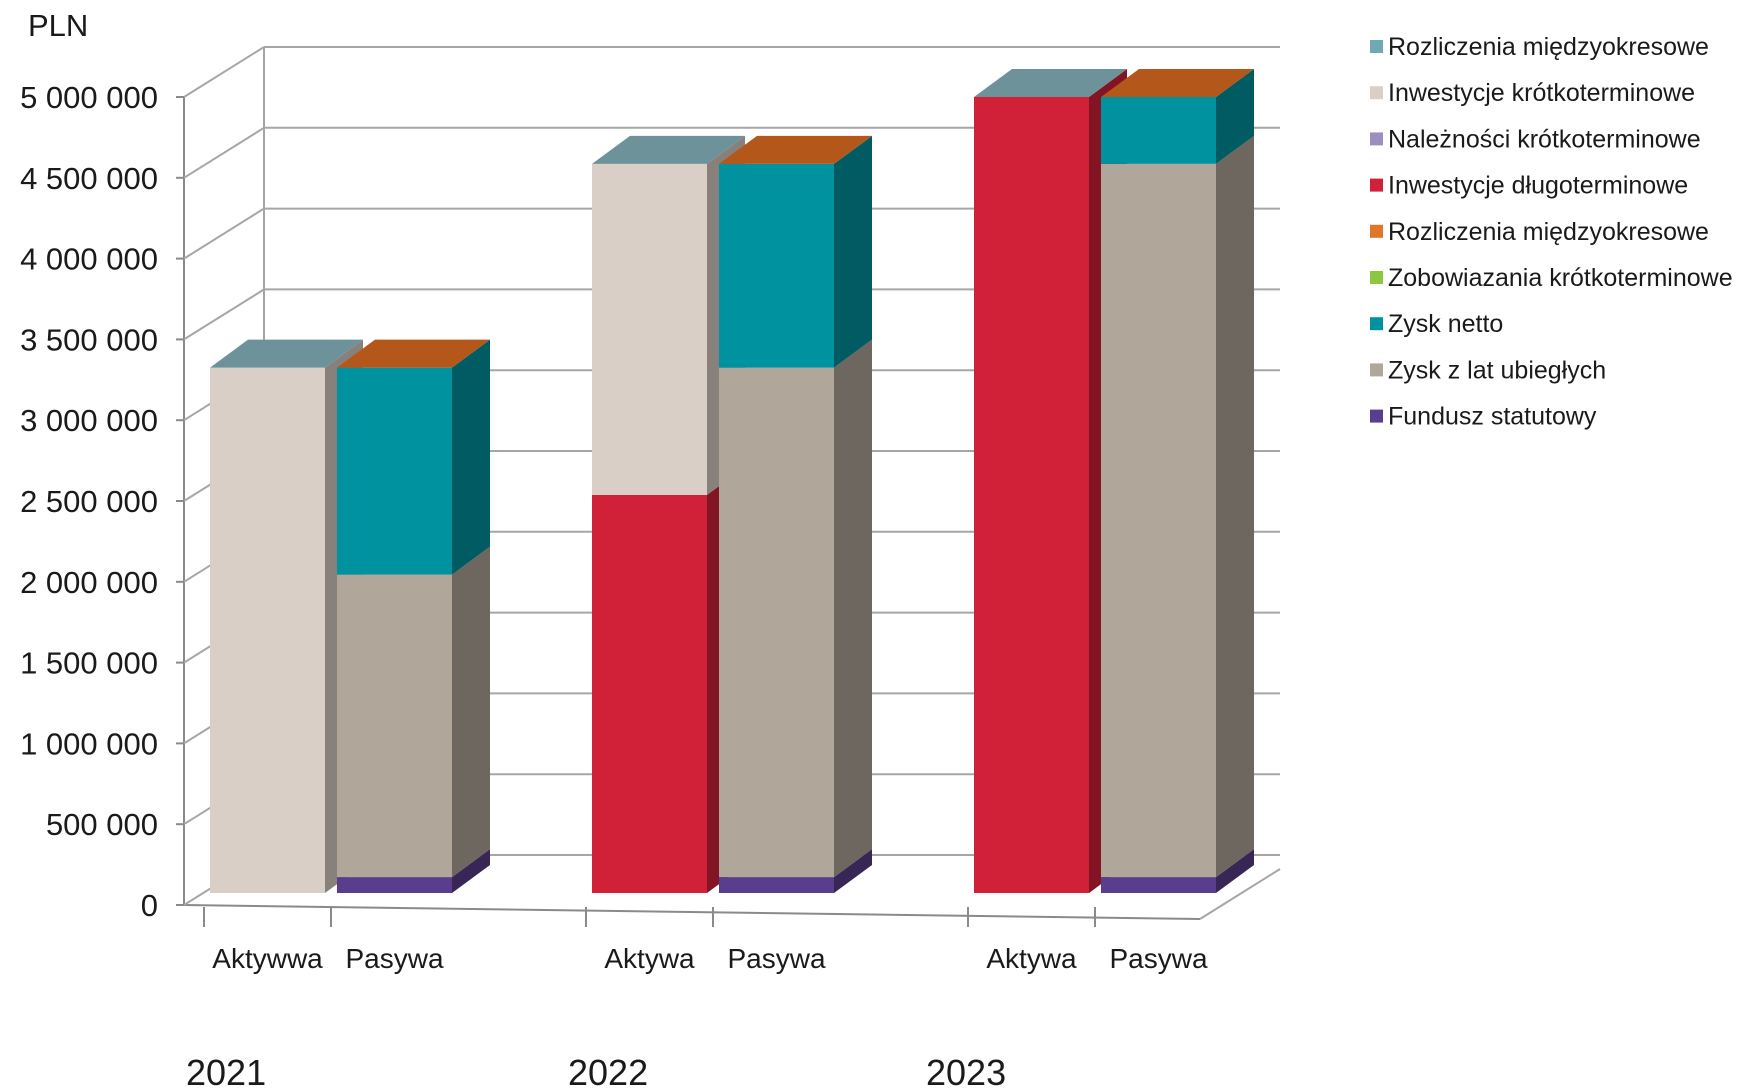  I want to click on legend-label: Zobowiazania krótkoterminowe, so click(1560, 278).